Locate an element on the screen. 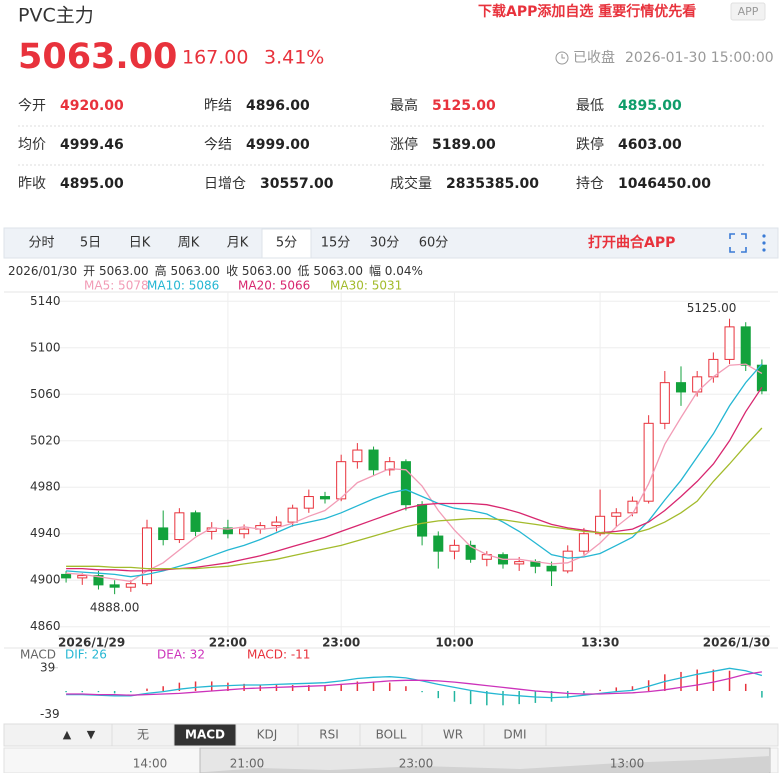  tab: 周K is located at coordinates (189, 243).